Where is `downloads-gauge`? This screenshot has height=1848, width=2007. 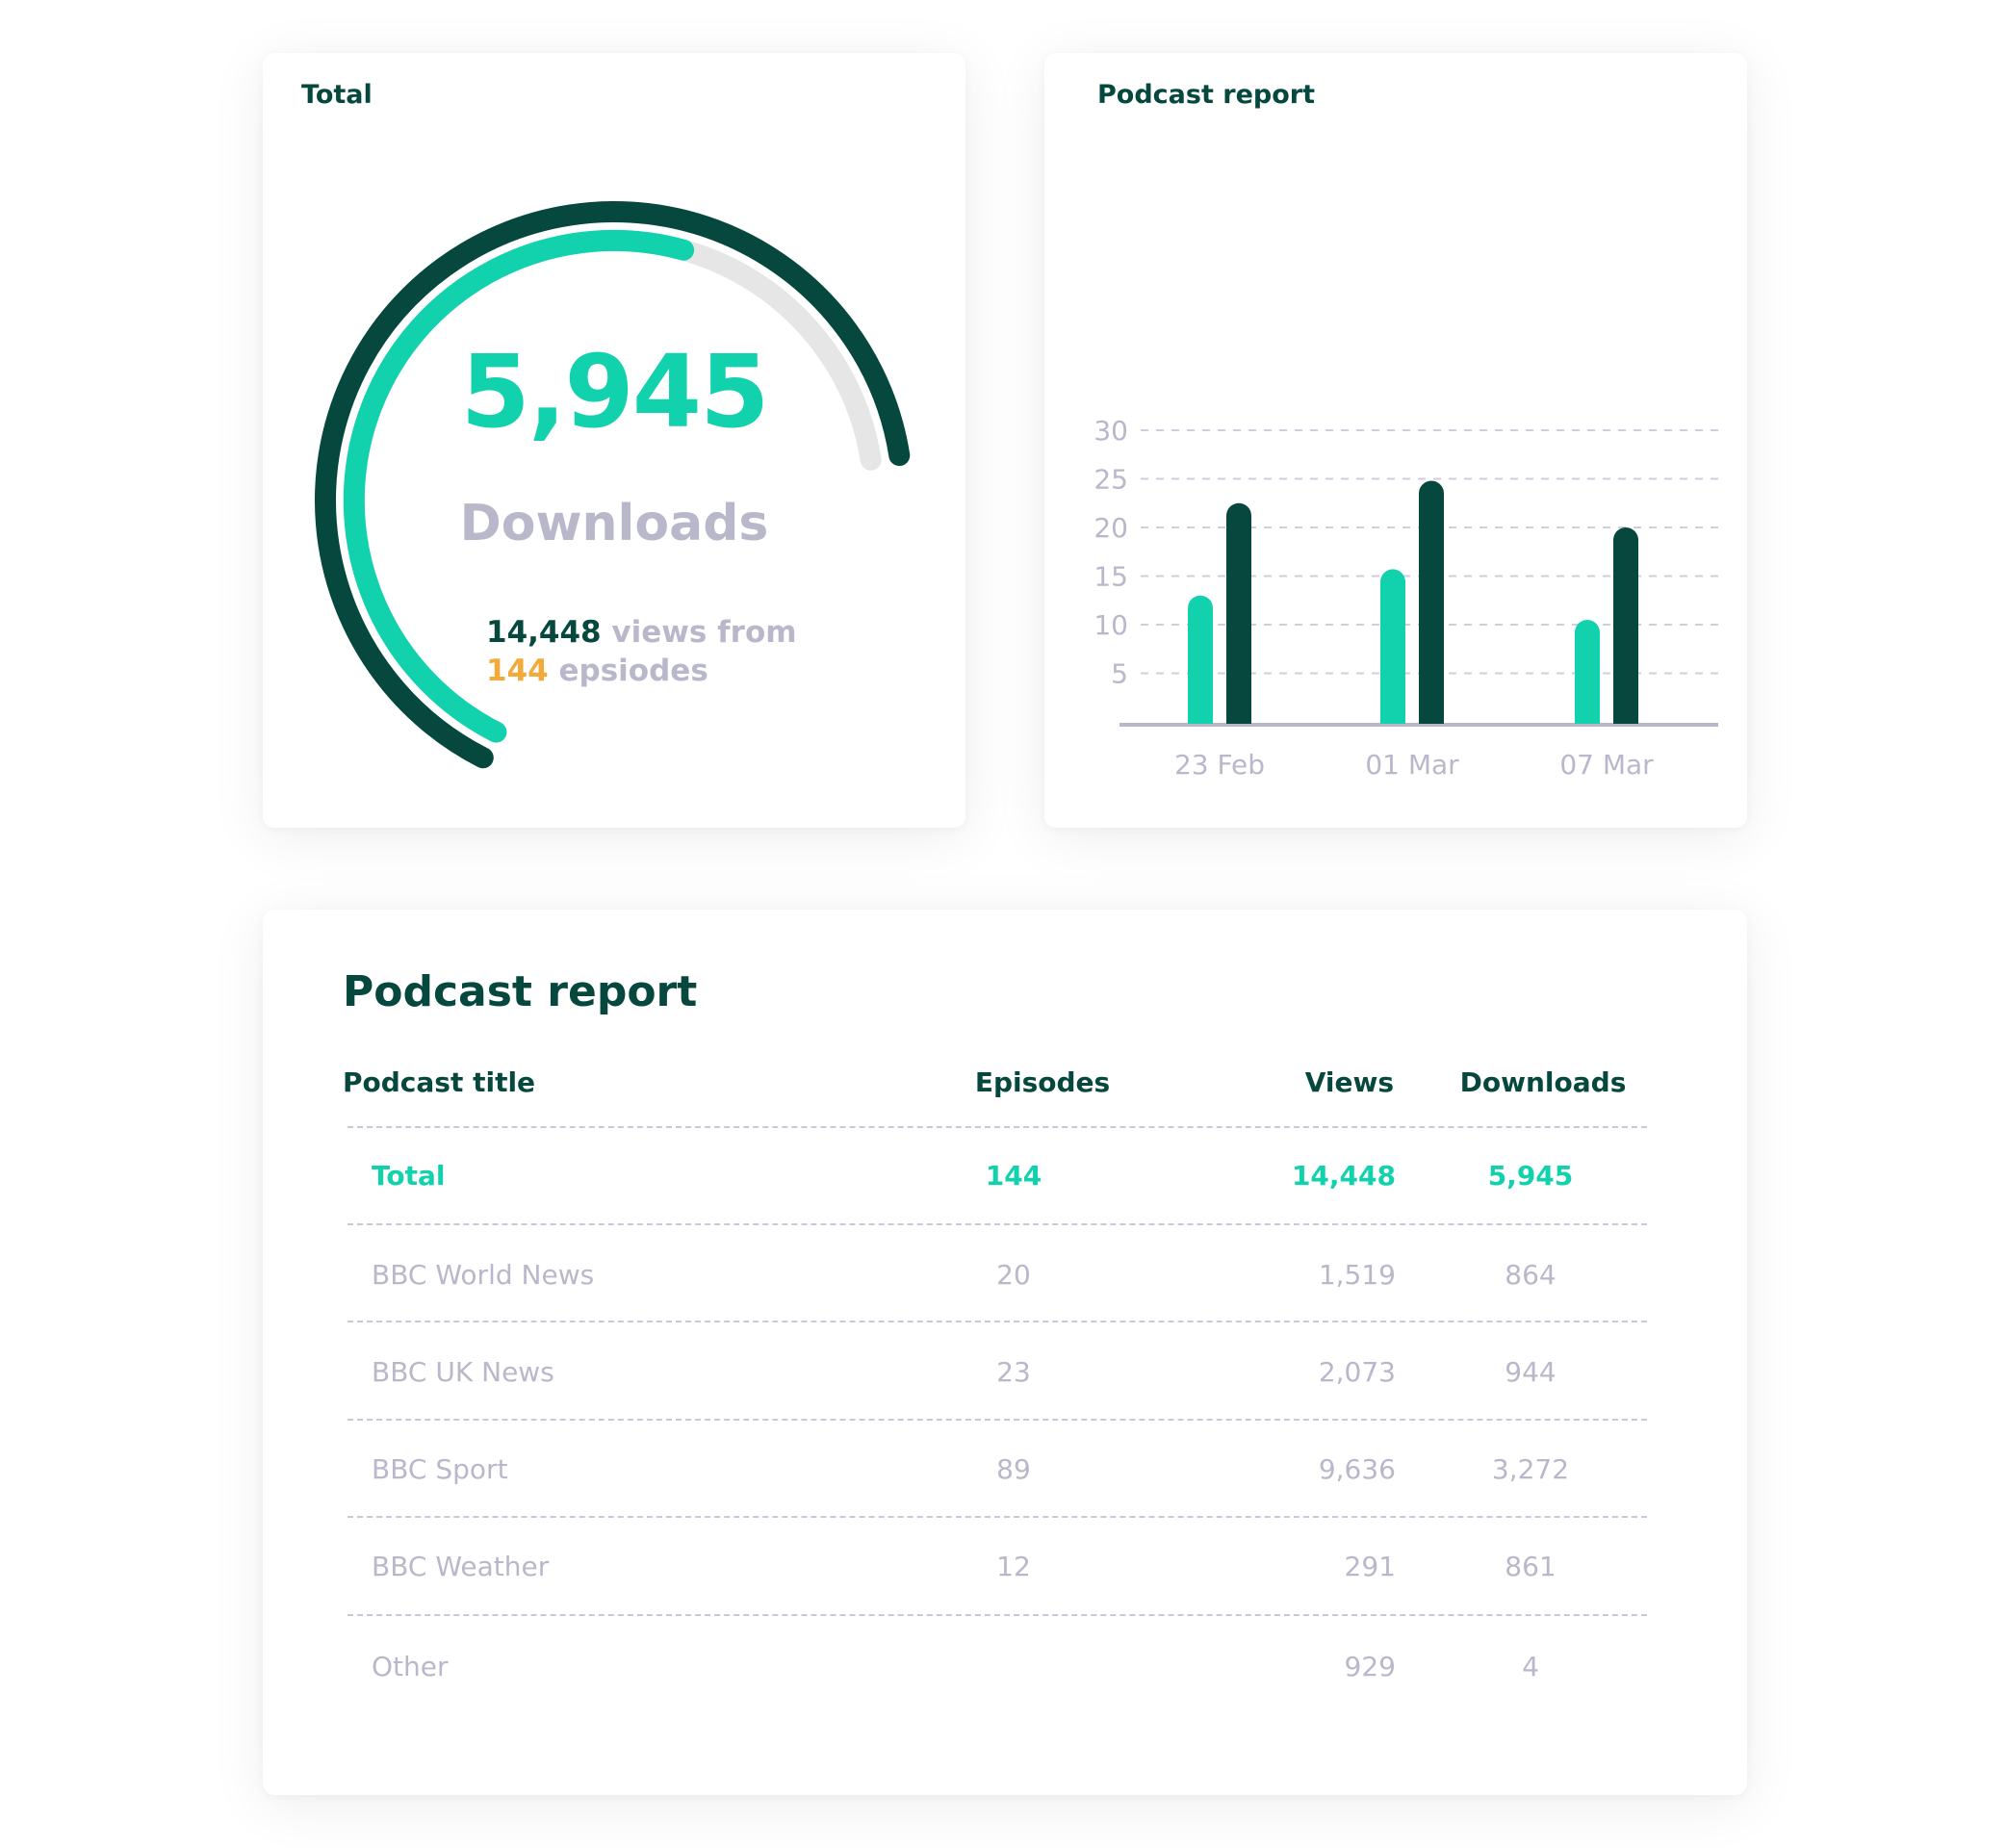 downloads-gauge is located at coordinates (612, 485).